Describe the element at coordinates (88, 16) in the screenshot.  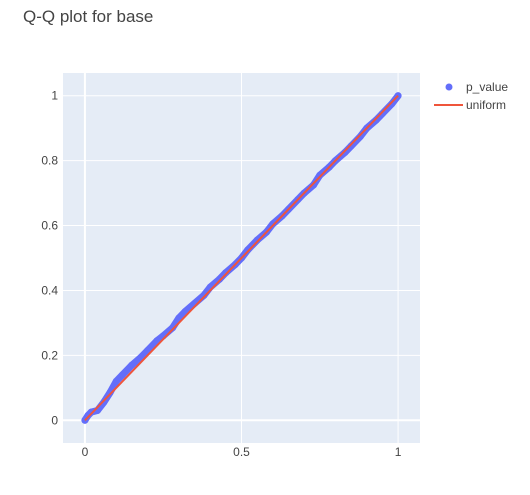
I see `chart-title: Q-Q plot for base` at that location.